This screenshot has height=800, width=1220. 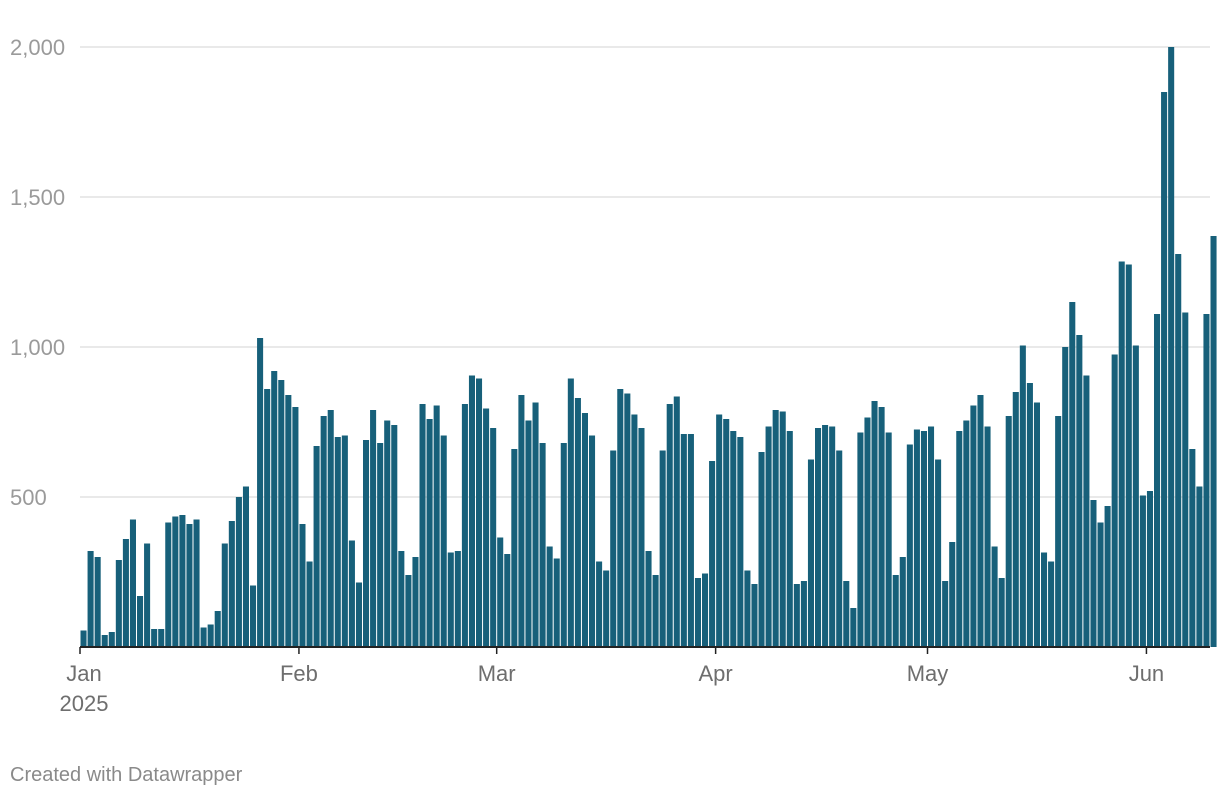 What do you see at coordinates (1146, 673) in the screenshot?
I see `x-tick-label: Jun` at bounding box center [1146, 673].